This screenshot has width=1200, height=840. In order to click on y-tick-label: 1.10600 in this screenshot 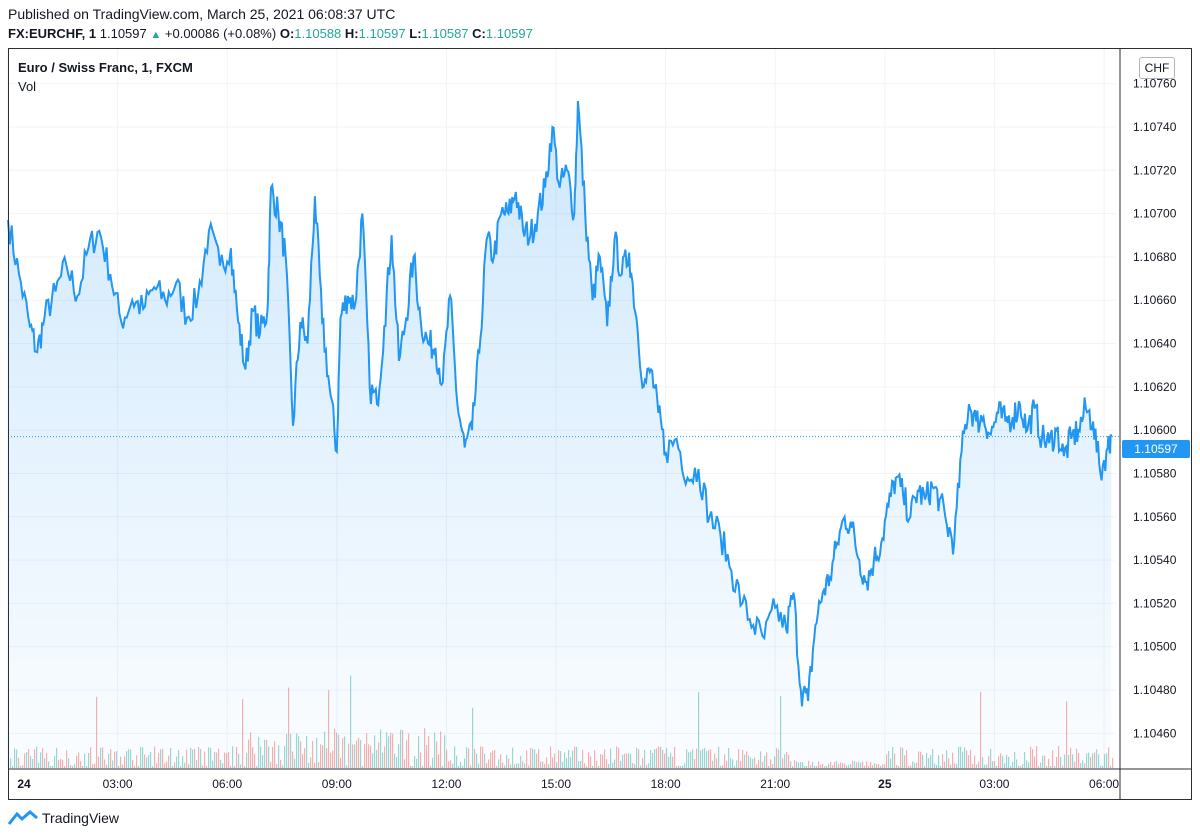, I will do `click(1155, 430)`.